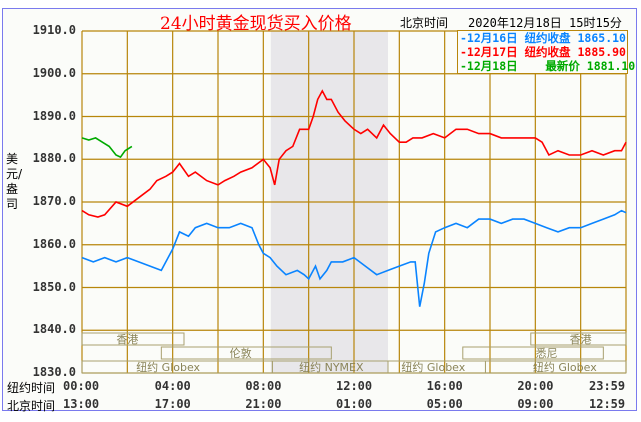  What do you see at coordinates (172, 386) in the screenshot?
I see `x-tick-label: 04:00` at bounding box center [172, 386].